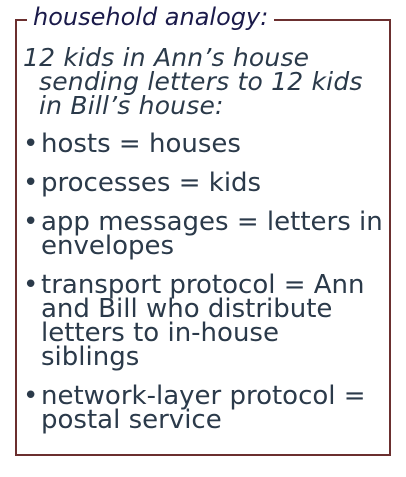  What do you see at coordinates (151, 183) in the screenshot?
I see `list-item-text: processes = kids` at bounding box center [151, 183].